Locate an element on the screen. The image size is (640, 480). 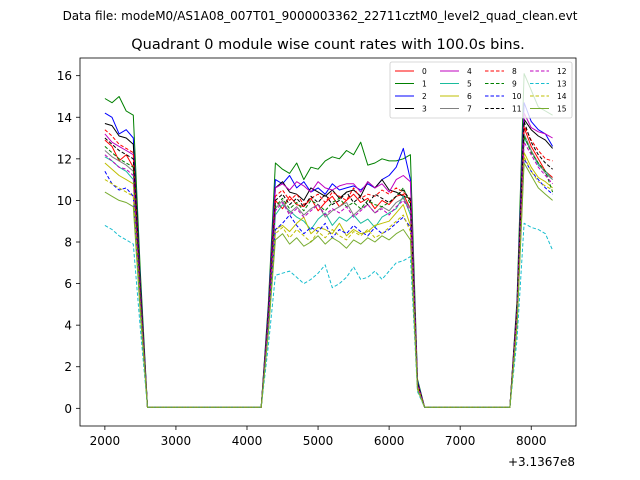
legend-box is located at coordinates (481, 90).